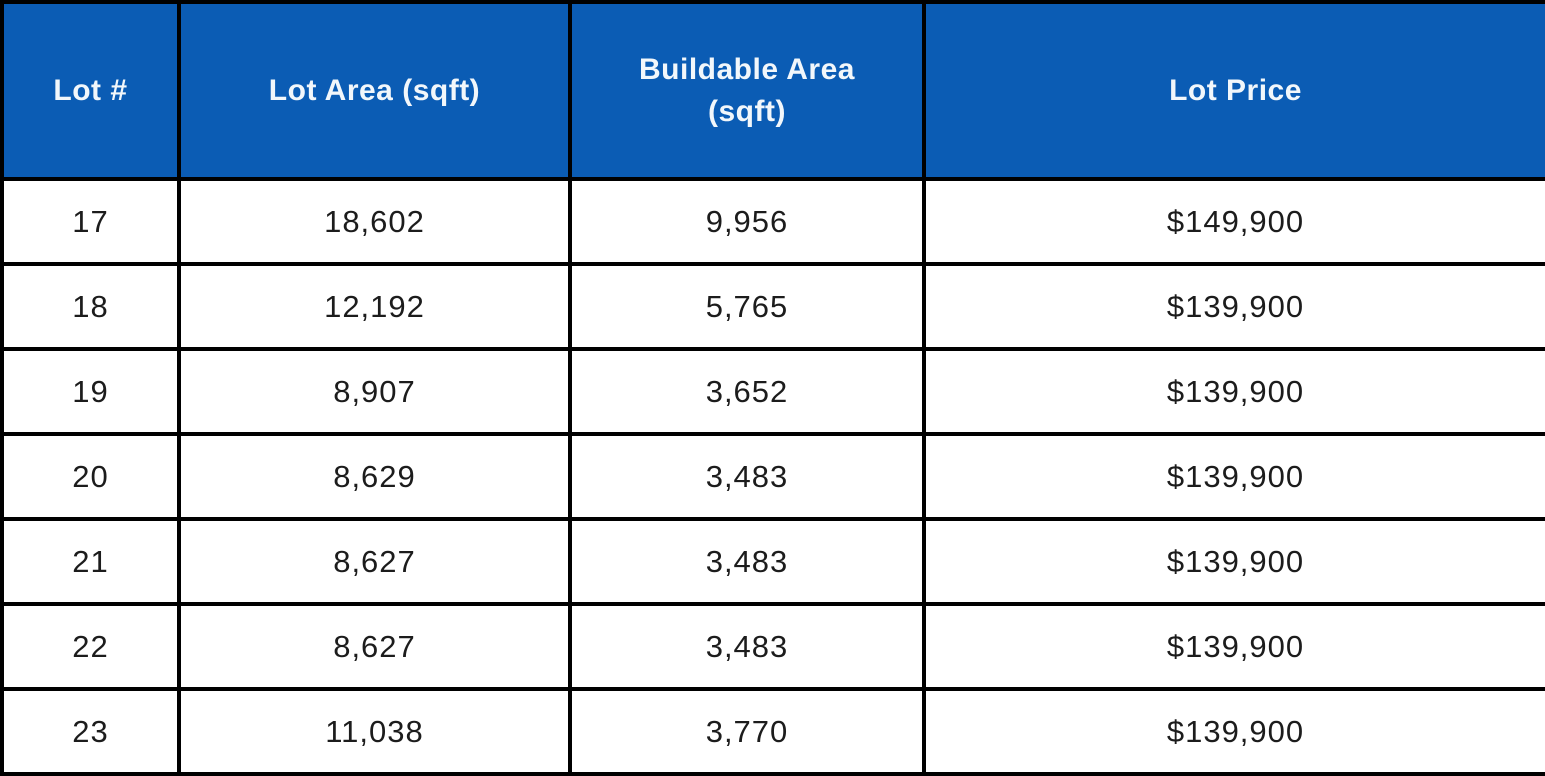 The height and width of the screenshot is (776, 1545). I want to click on cell-lot-area: 8,907, so click(374, 391).